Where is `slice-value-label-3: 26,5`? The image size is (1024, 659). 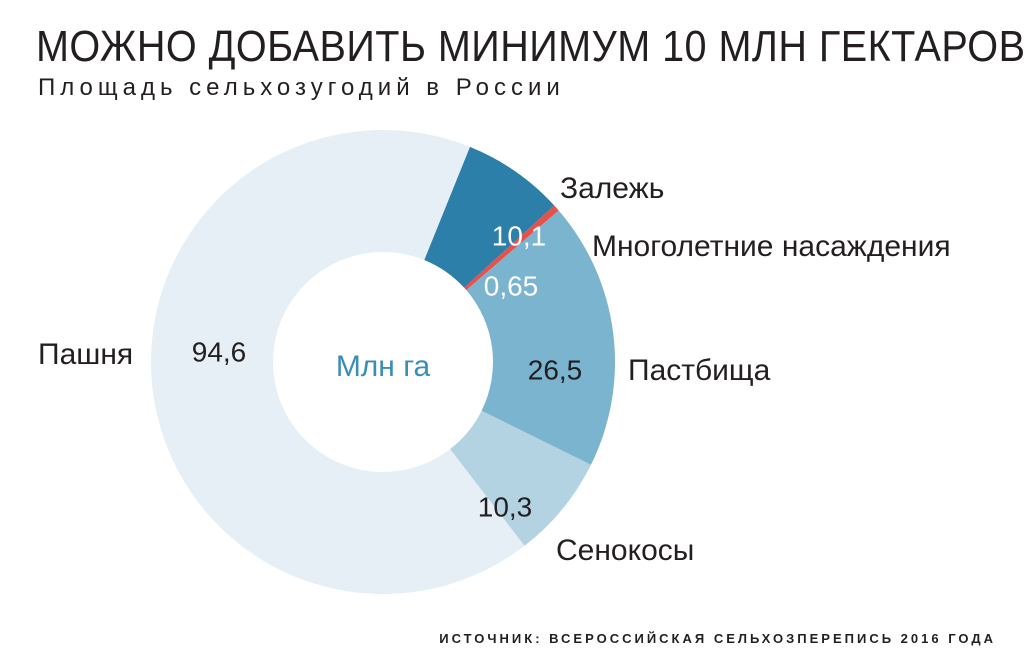 slice-value-label-3: 26,5 is located at coordinates (555, 369).